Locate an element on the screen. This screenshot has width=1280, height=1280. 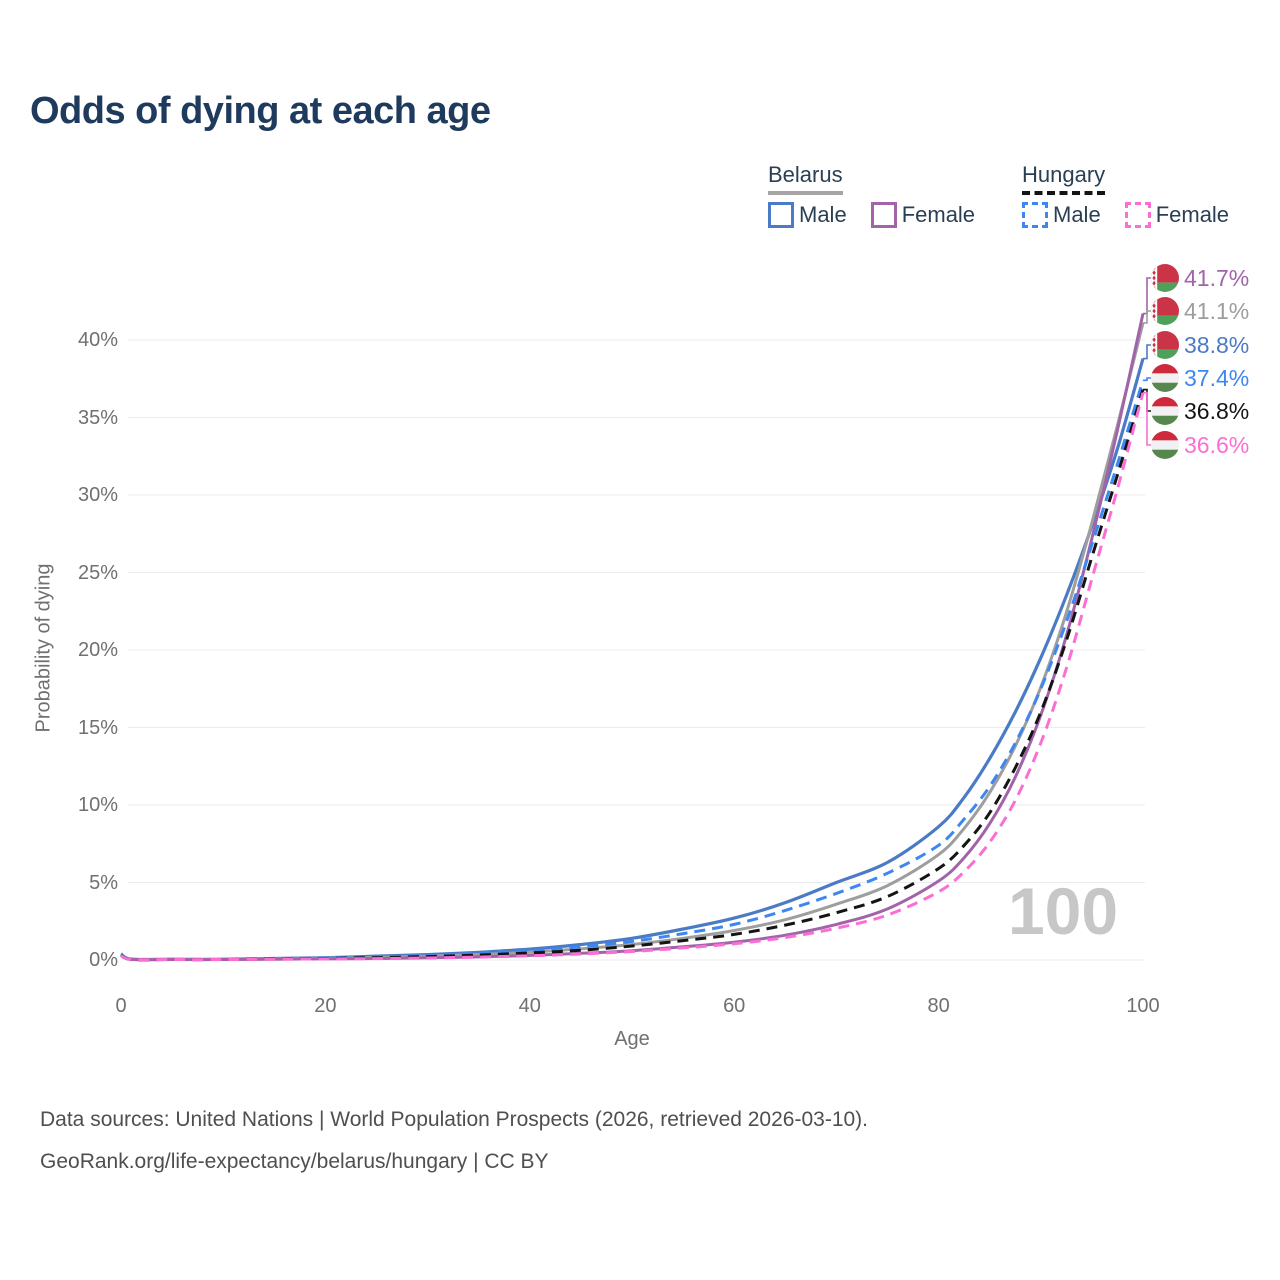
legend-group-belarus: Belarus Male Female is located at coordinates (871, 195).